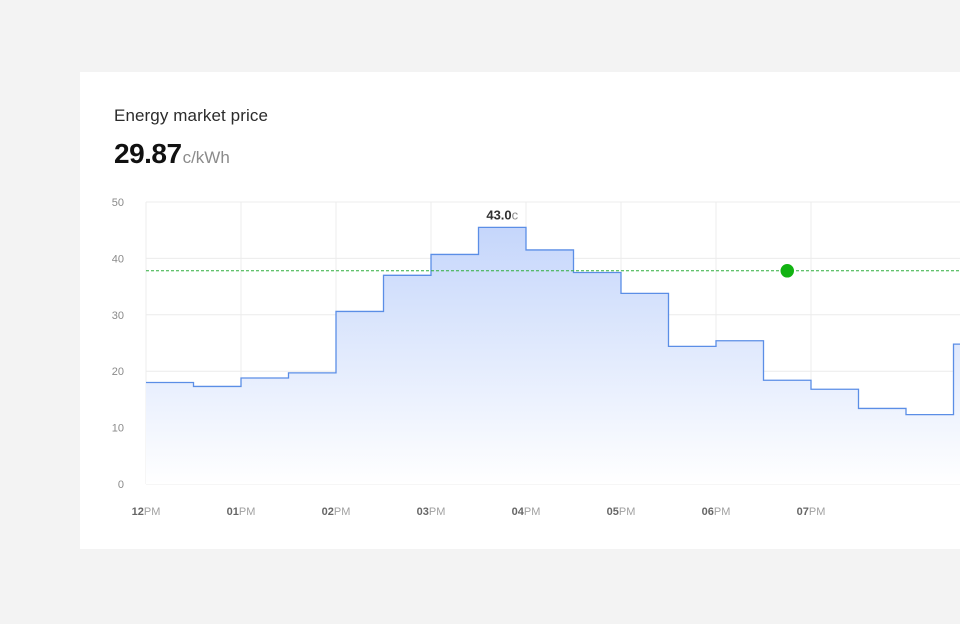  I want to click on x-tick-label: 07PM, so click(811, 512).